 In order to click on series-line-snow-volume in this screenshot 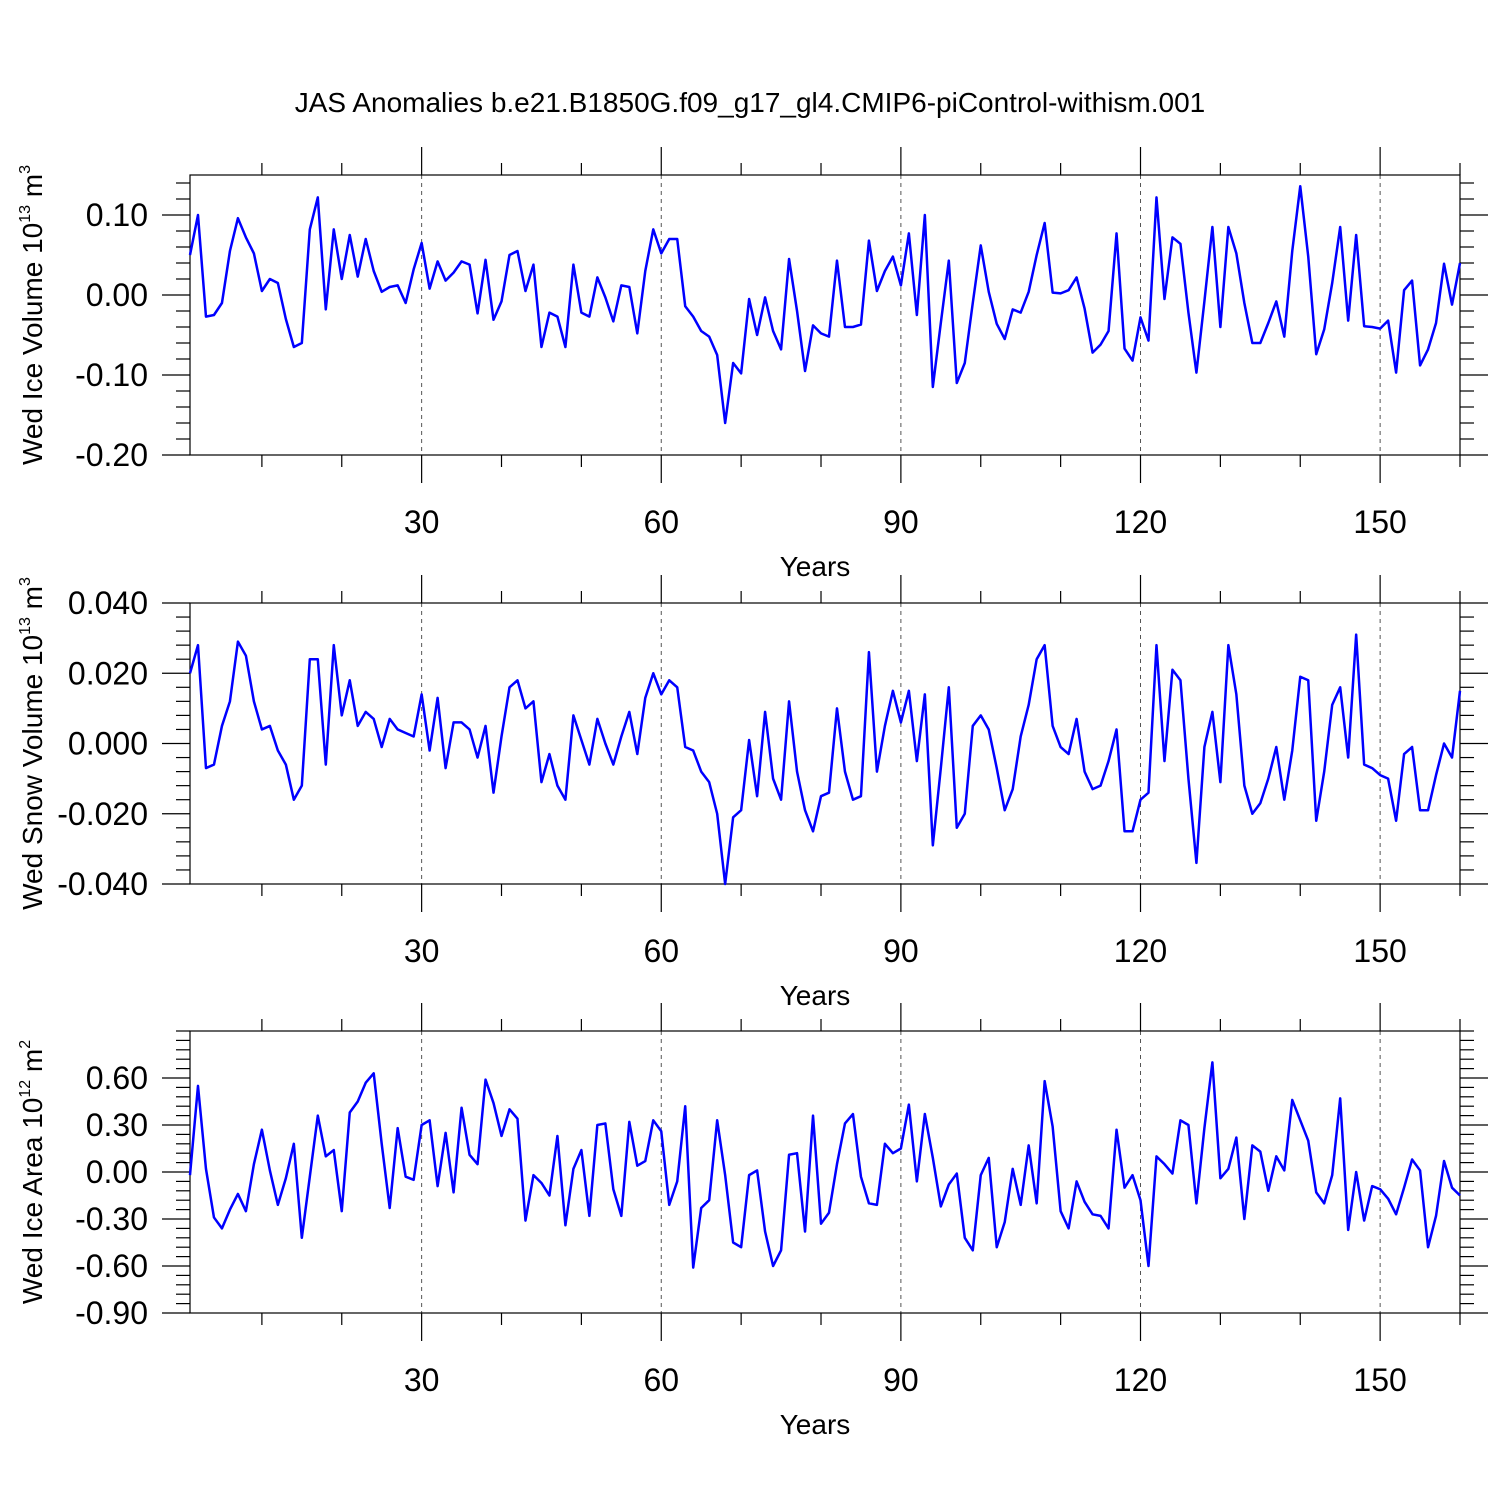, I will do `click(825, 759)`.